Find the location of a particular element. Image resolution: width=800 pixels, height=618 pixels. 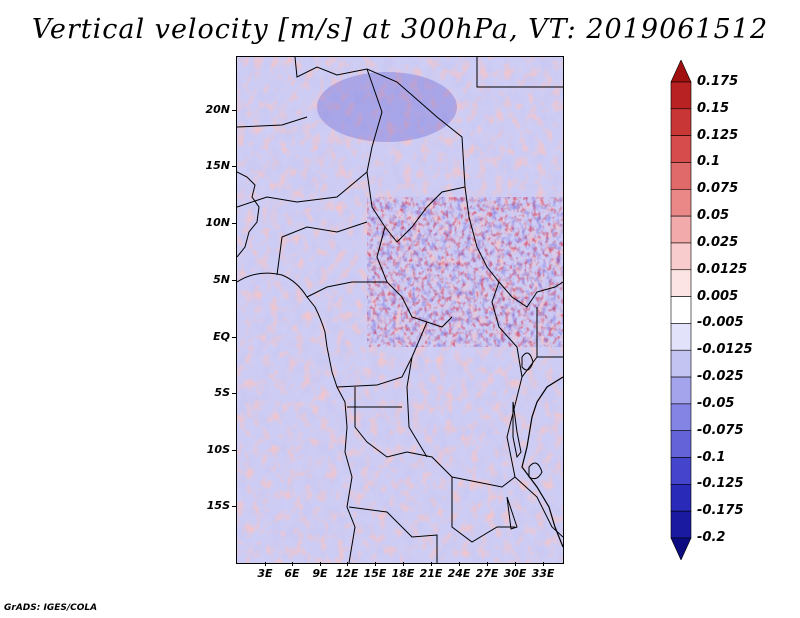

colorbar-tick-label: 0.15 is located at coordinates (713, 108).